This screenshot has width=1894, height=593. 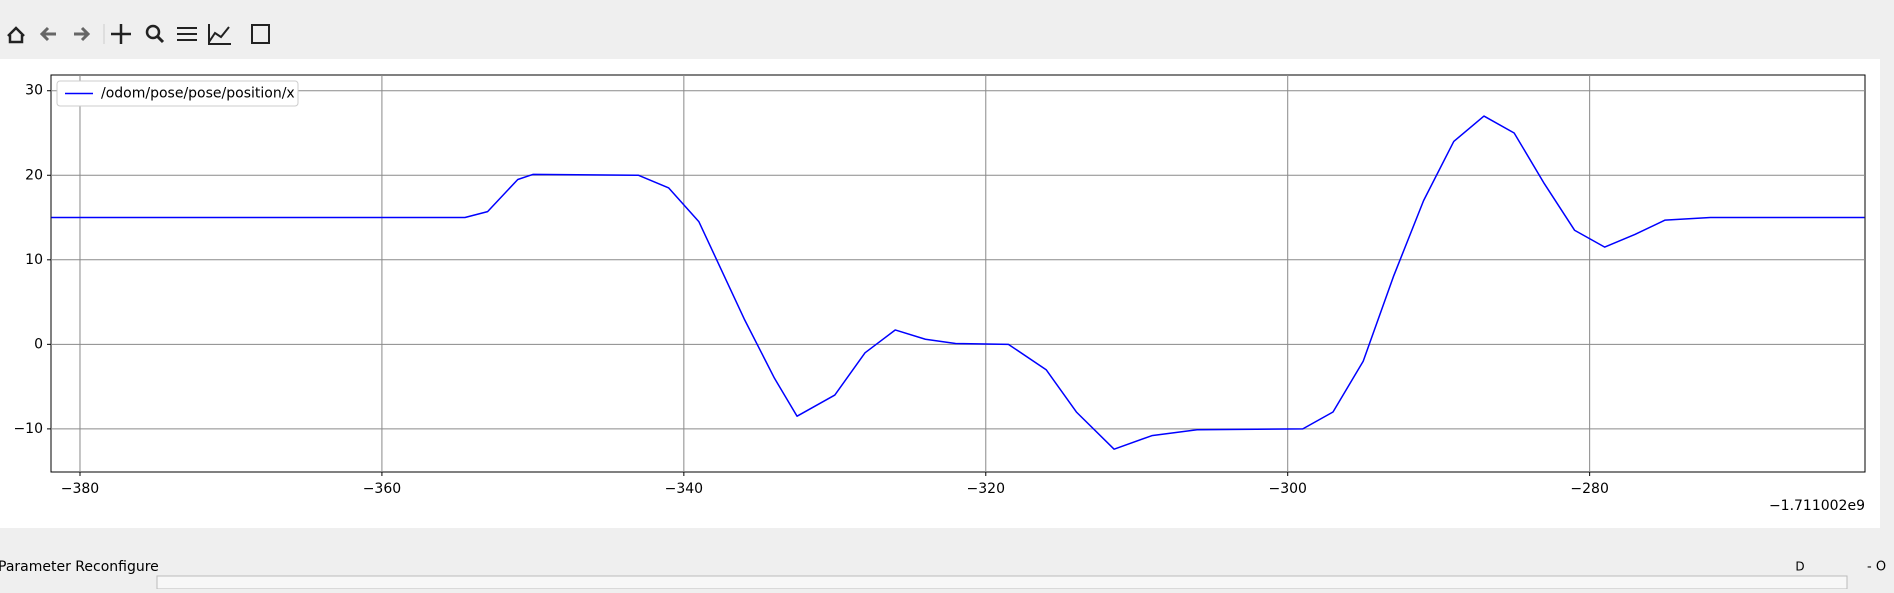 I want to click on configure-button, so click(x=187, y=34).